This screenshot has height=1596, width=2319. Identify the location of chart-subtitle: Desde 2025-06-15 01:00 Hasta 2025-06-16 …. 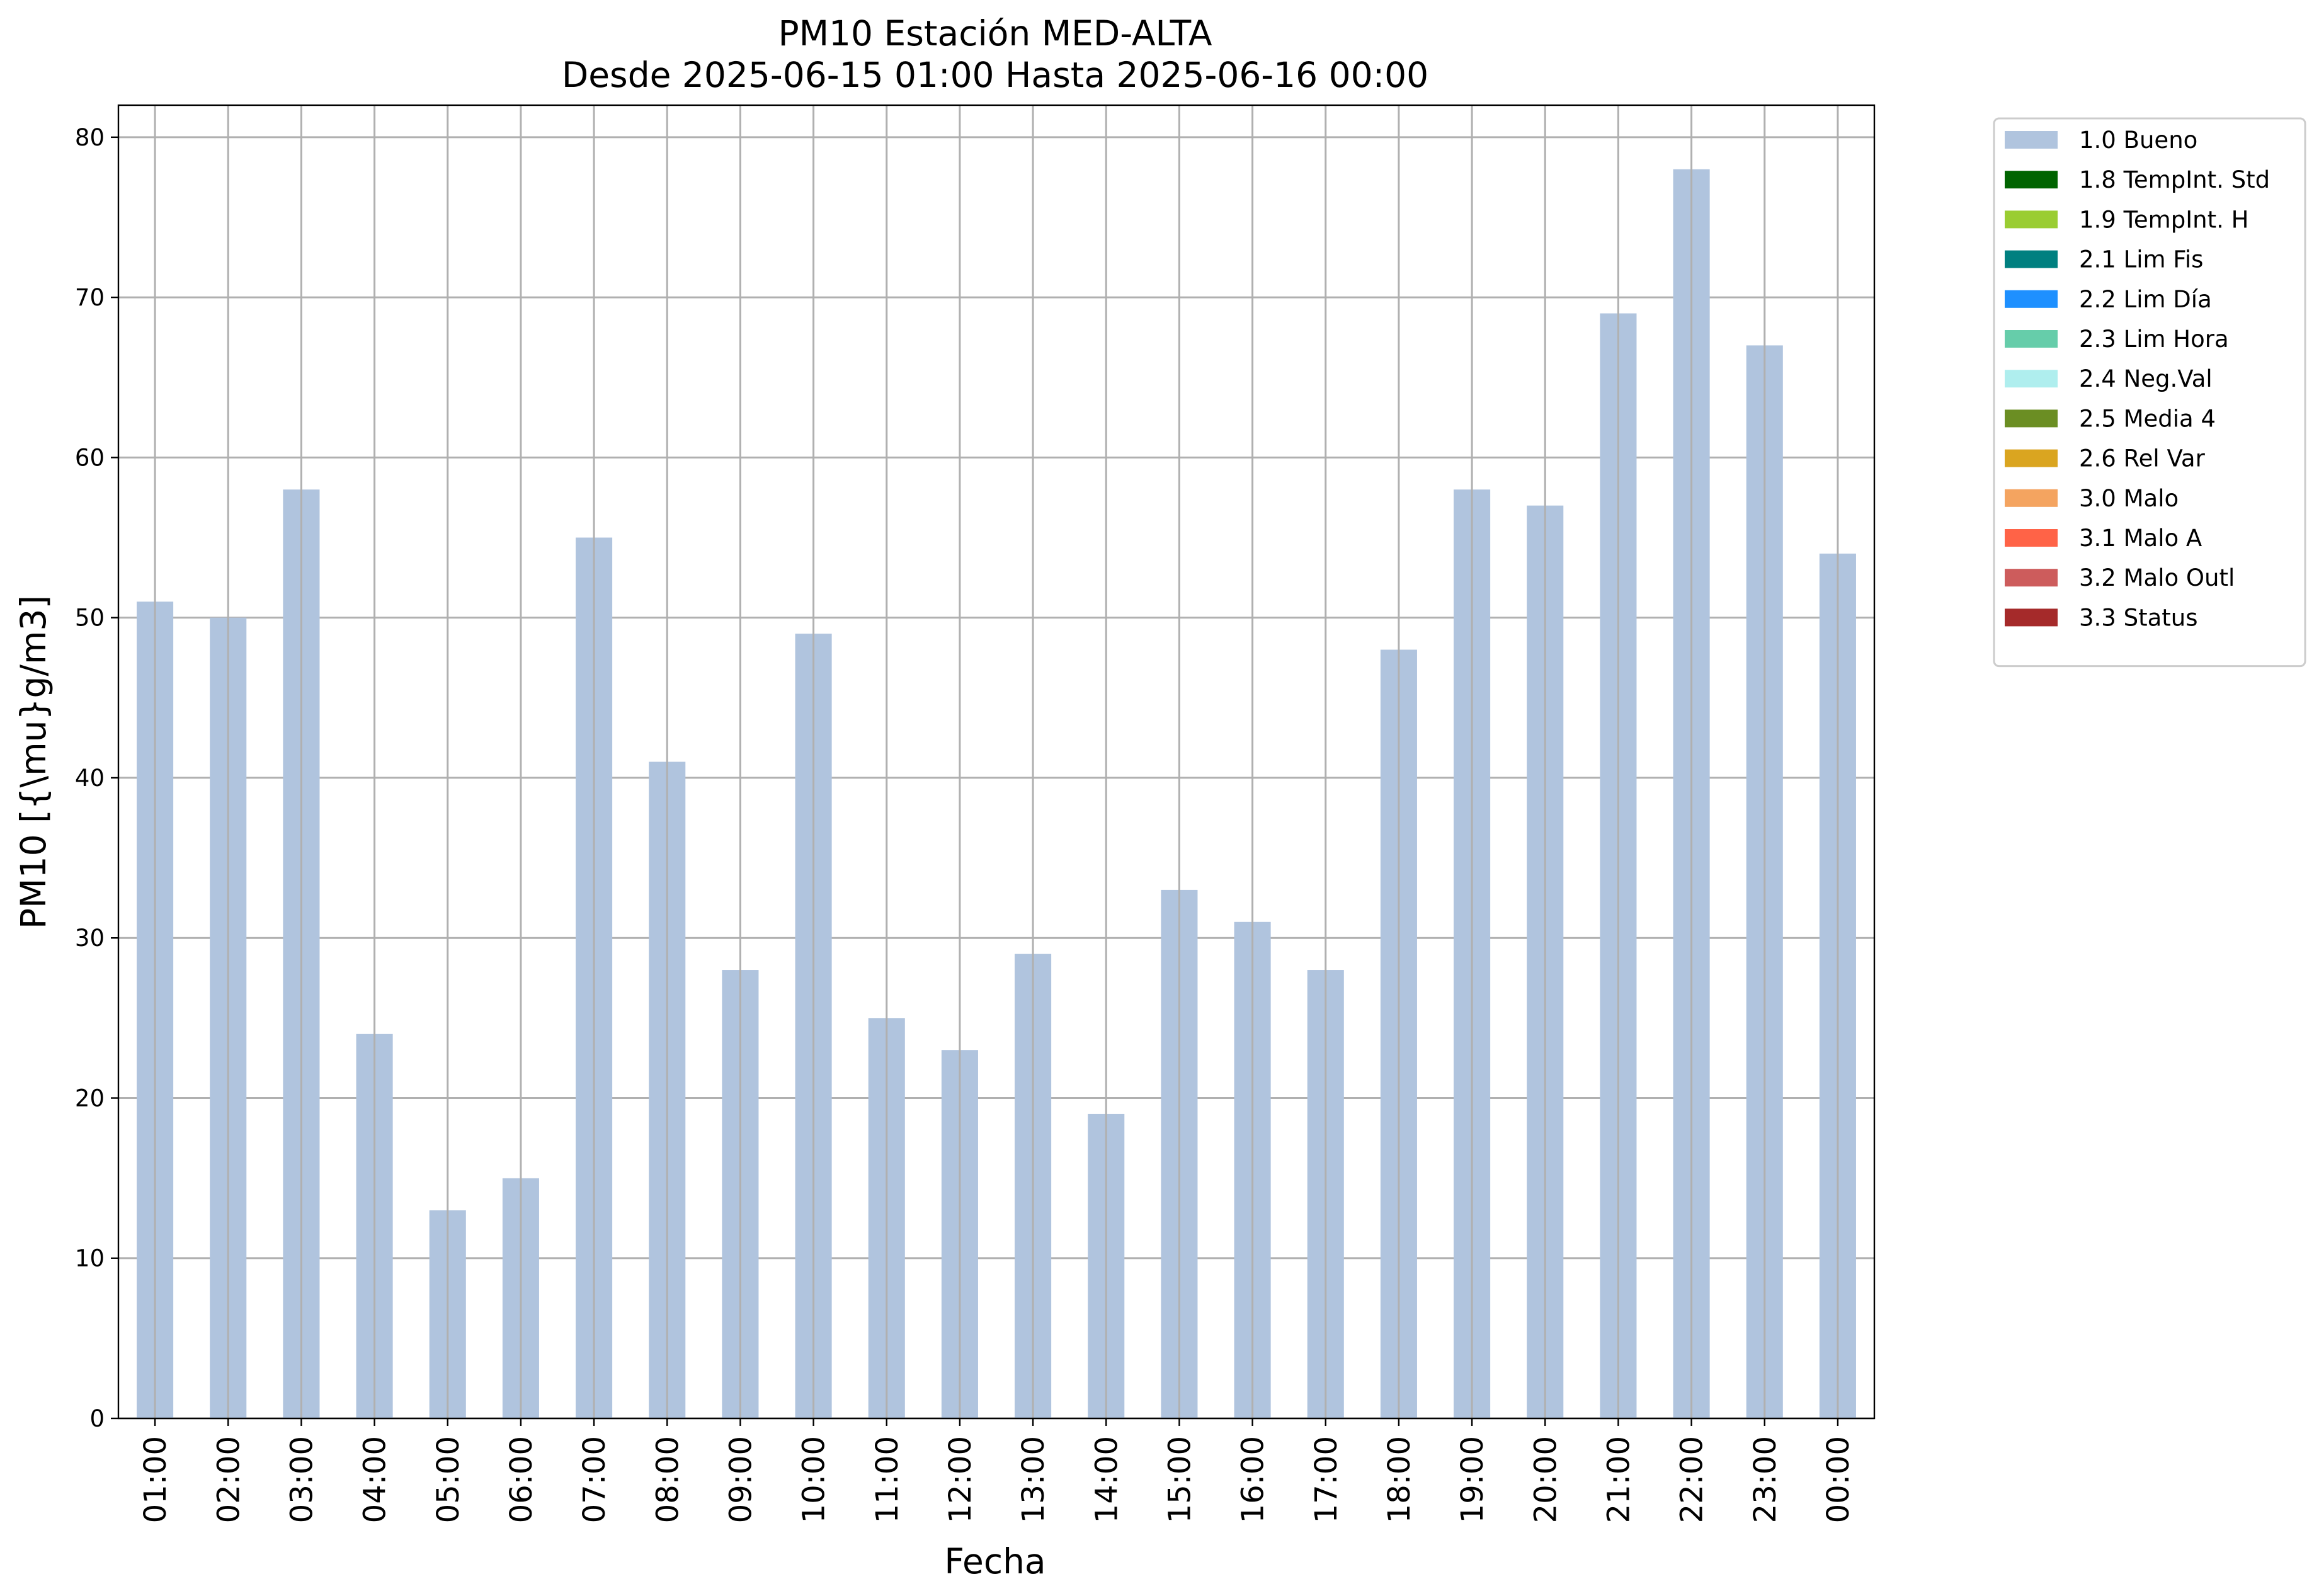
(995, 75).